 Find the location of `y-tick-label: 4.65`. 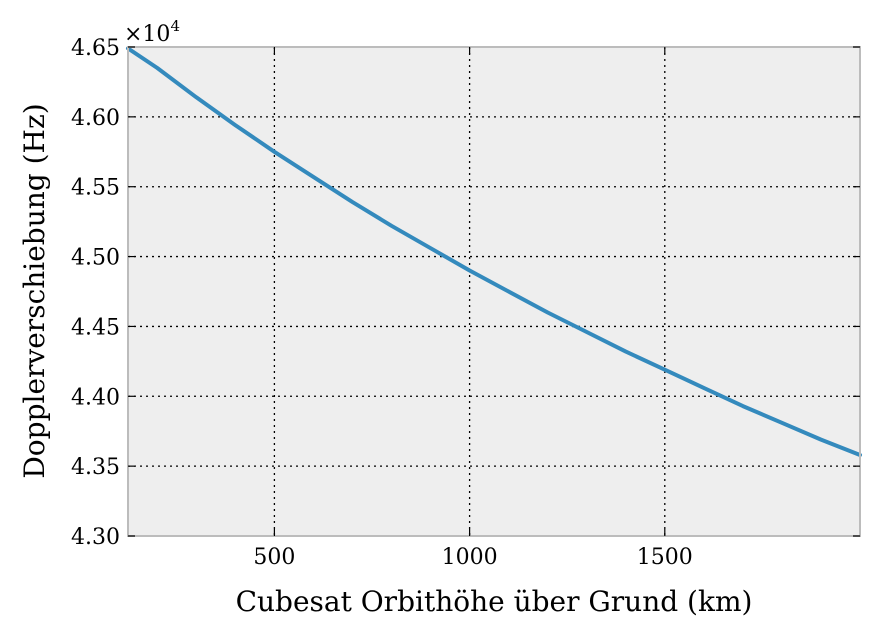

y-tick-label: 4.65 is located at coordinates (95, 48).